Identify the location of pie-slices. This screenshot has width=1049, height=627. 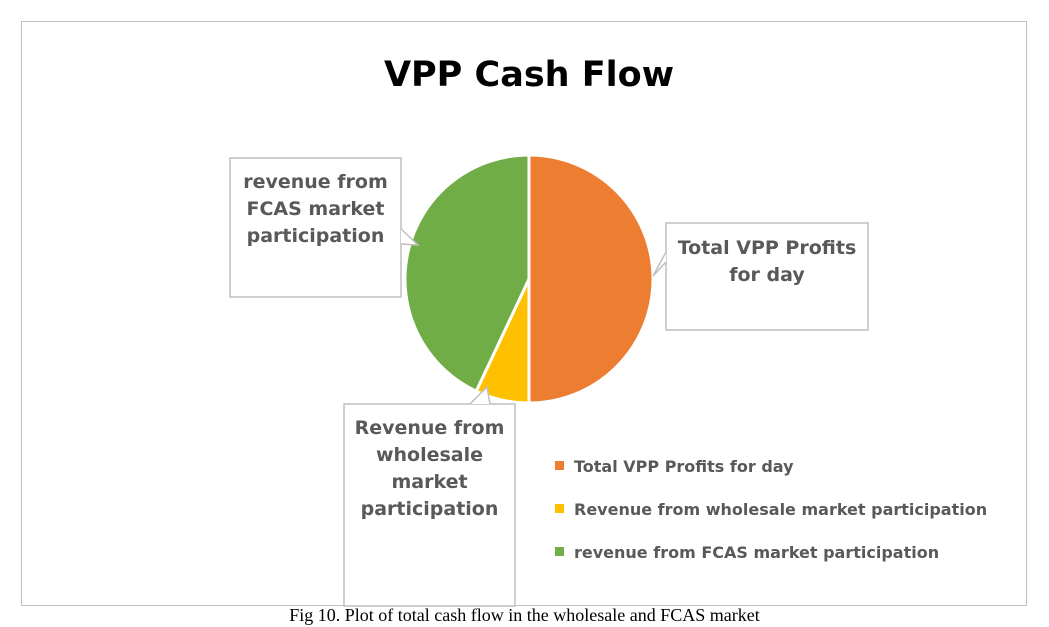
(529, 279).